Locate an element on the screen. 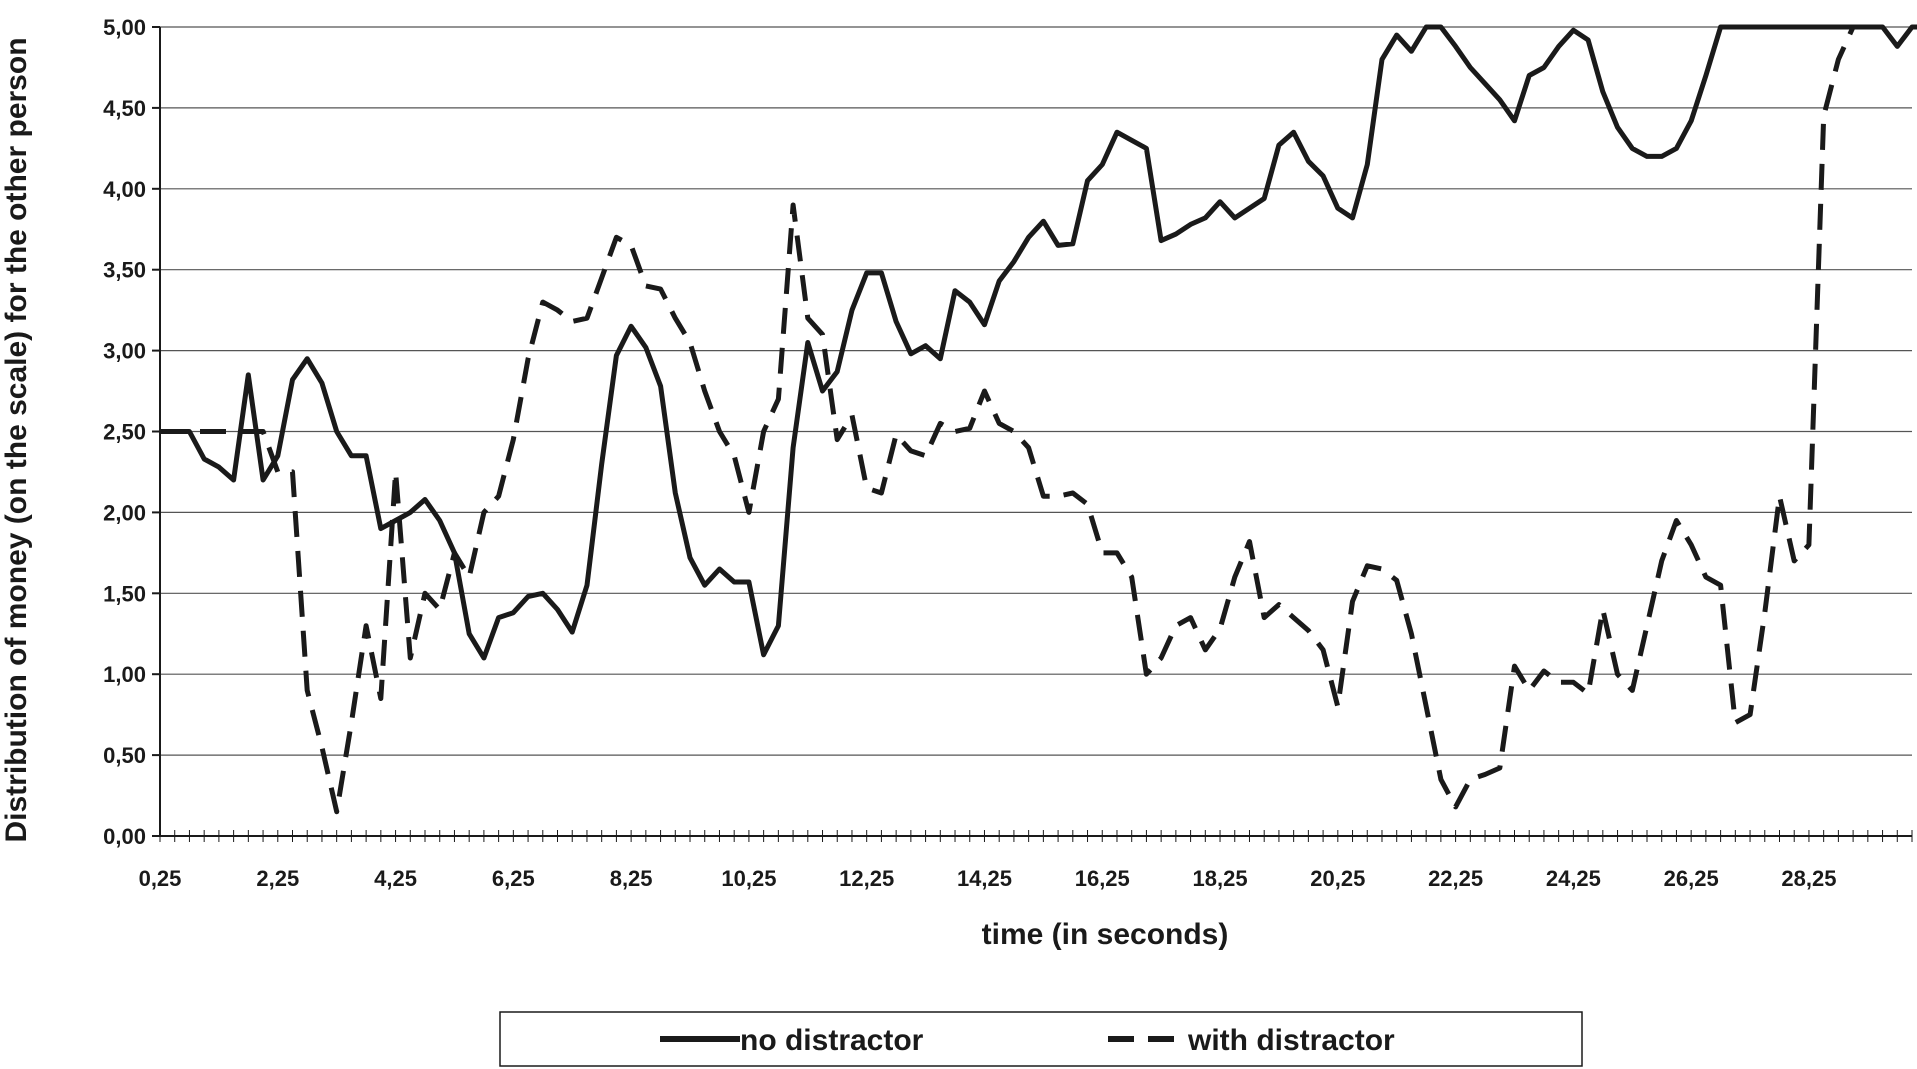 This screenshot has height=1069, width=1917. x-tick-label: 2,25 is located at coordinates (277, 878).